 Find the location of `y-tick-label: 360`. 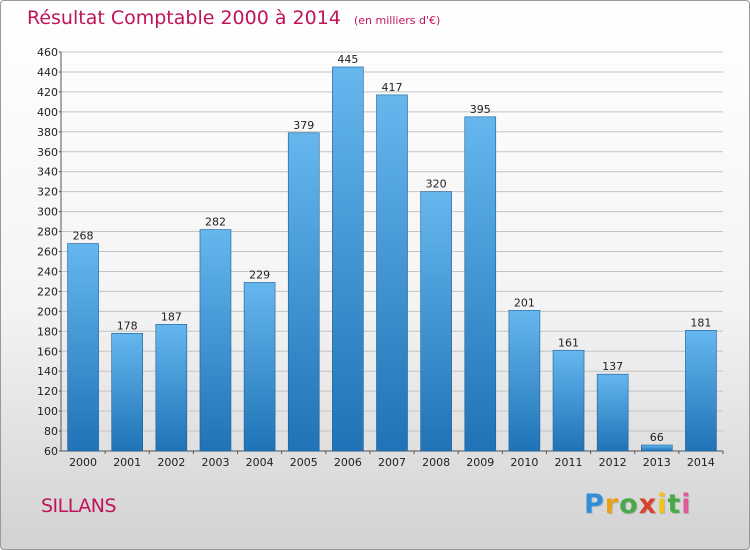

y-tick-label: 360 is located at coordinates (47, 152).